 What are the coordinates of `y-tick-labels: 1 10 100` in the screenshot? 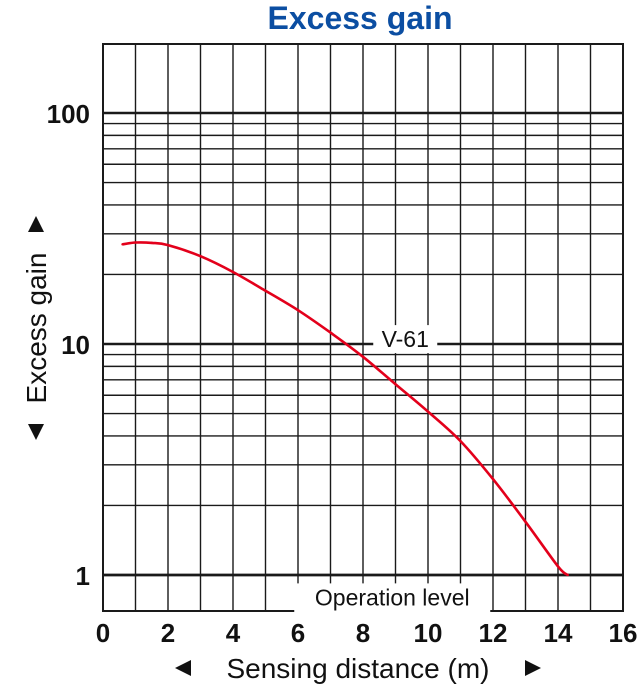 It's located at (68, 345).